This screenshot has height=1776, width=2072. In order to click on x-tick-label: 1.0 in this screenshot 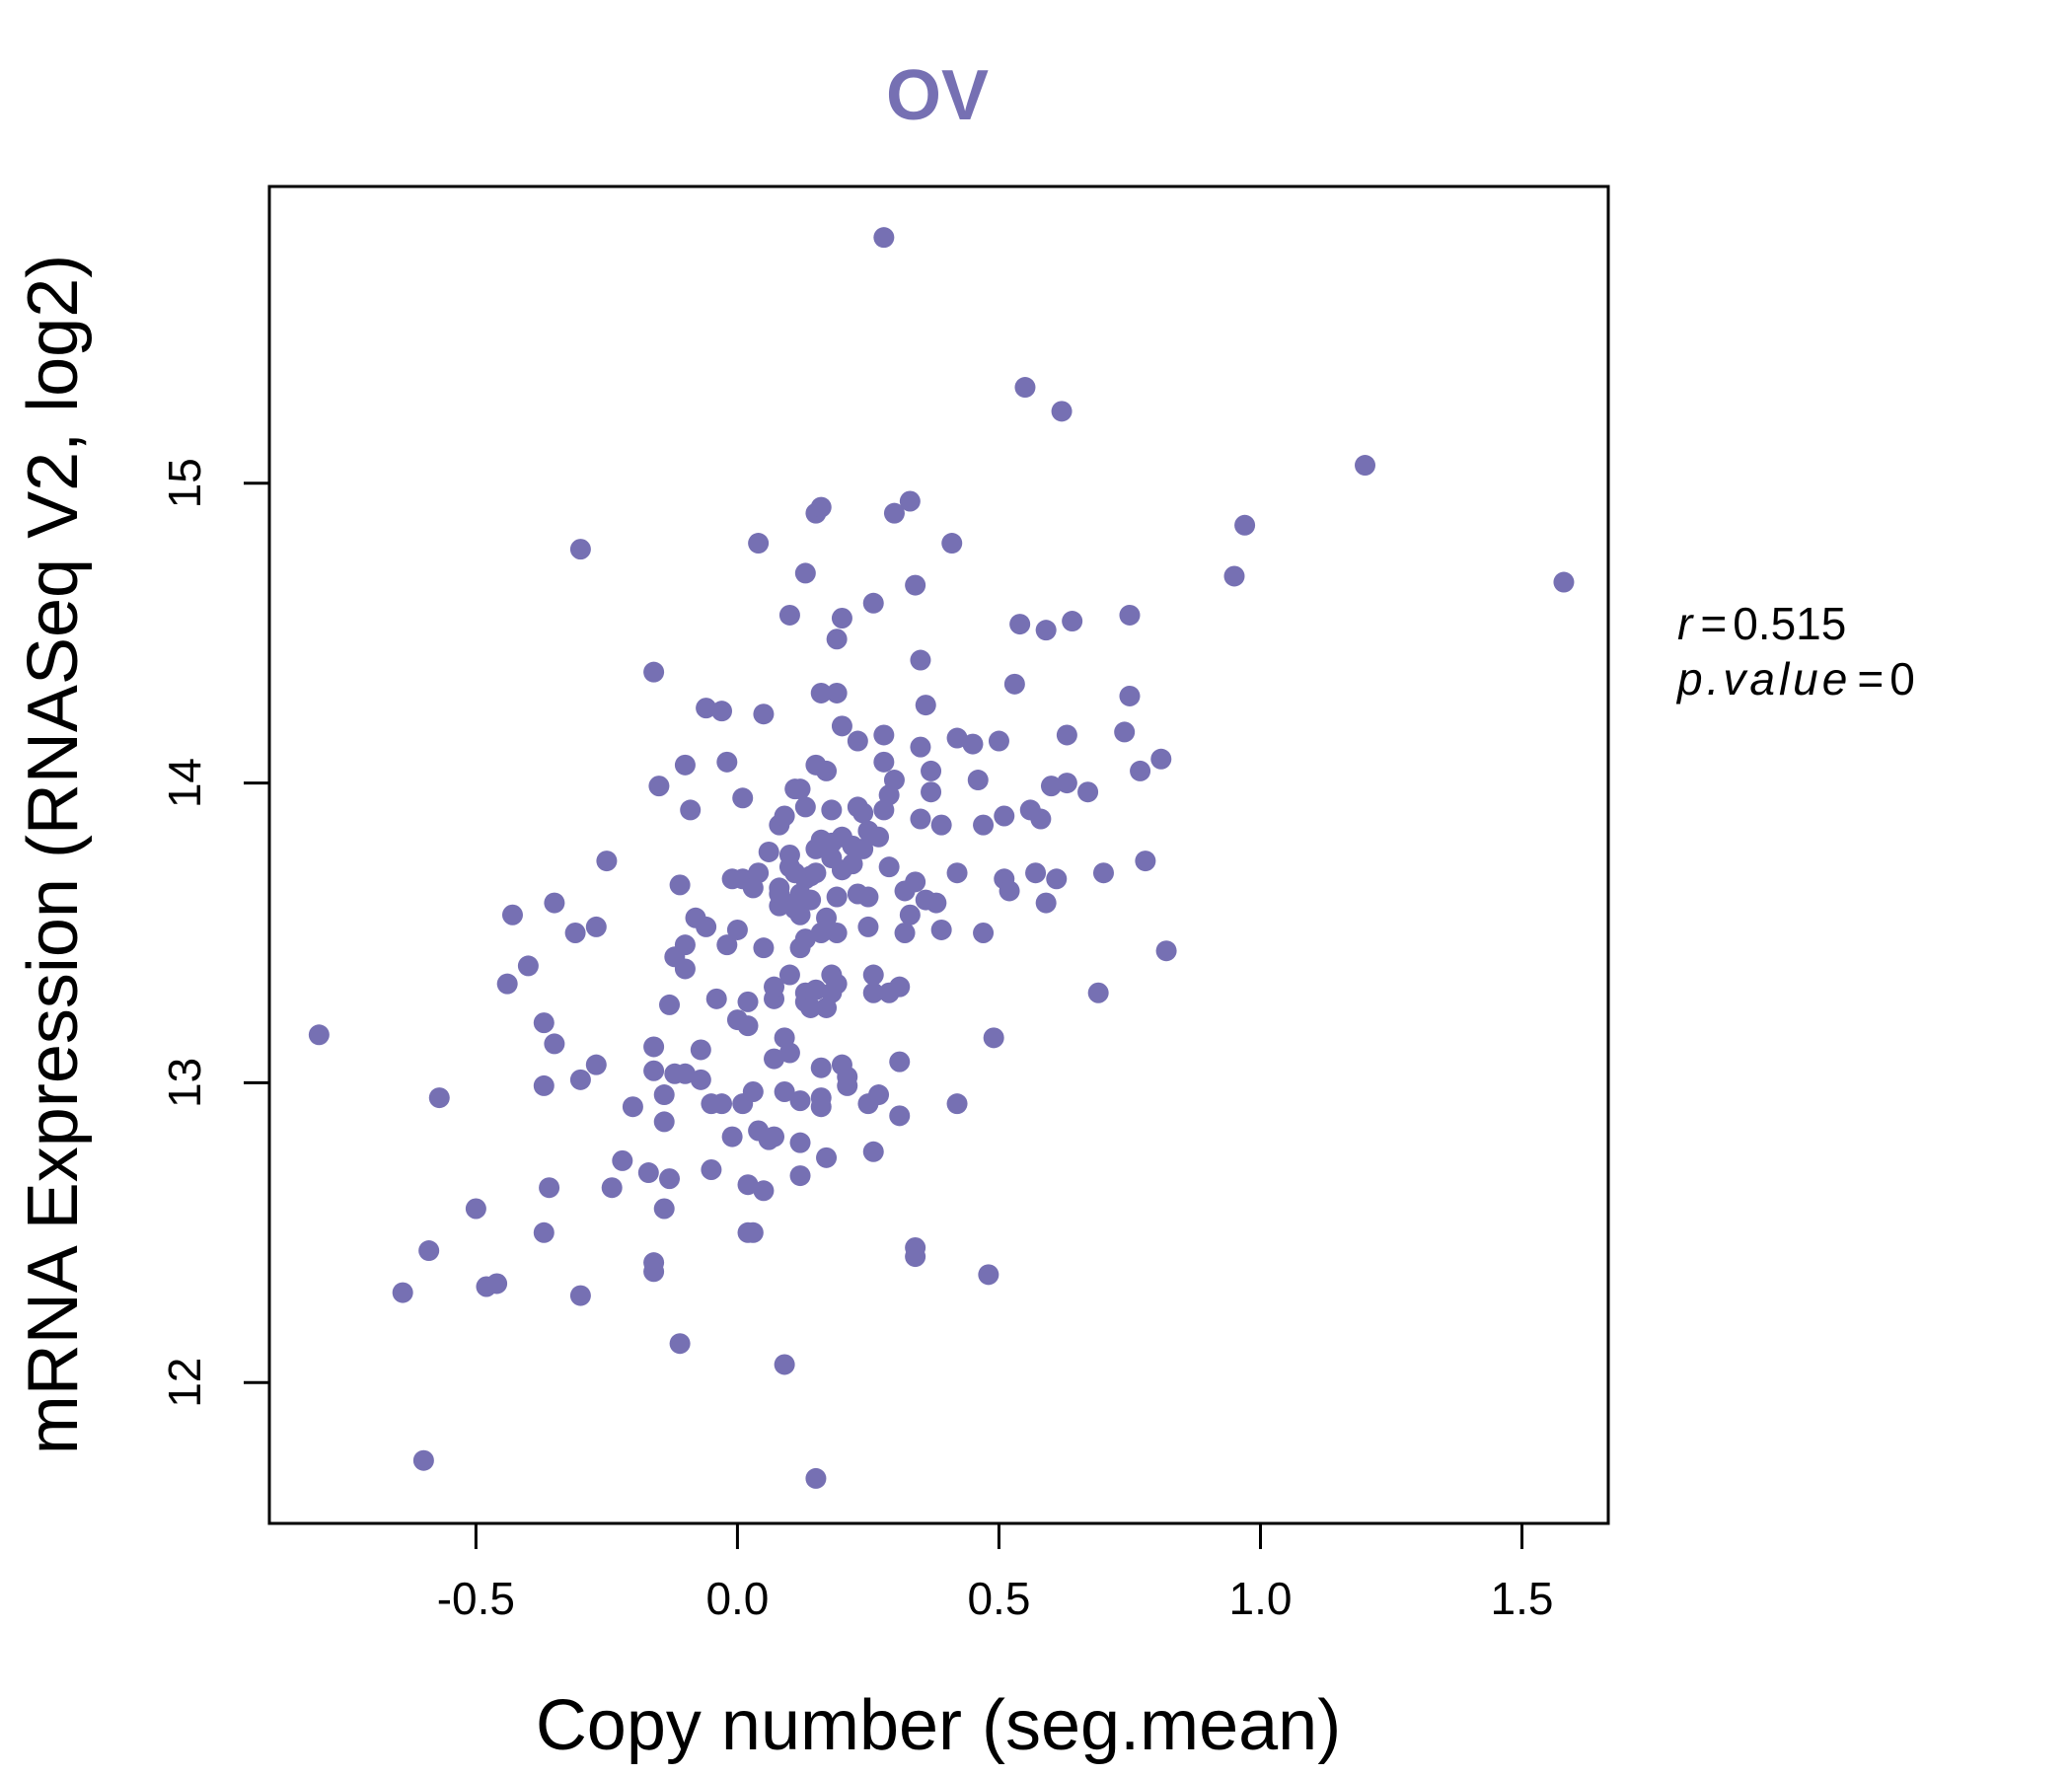, I will do `click(1261, 1599)`.